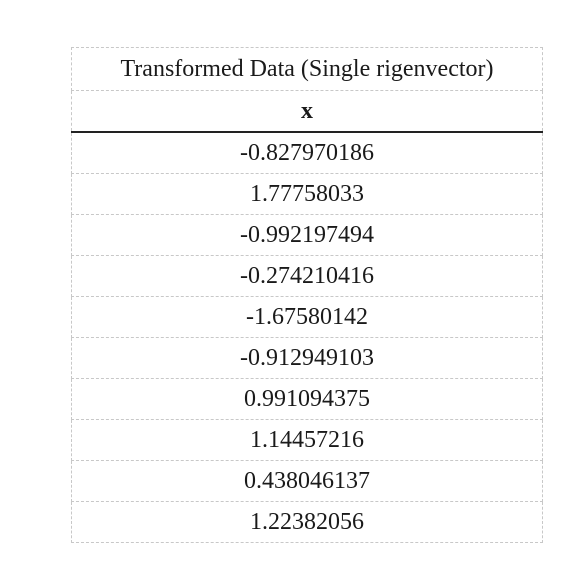  I want to click on table-row: 1.77758033, so click(307, 194).